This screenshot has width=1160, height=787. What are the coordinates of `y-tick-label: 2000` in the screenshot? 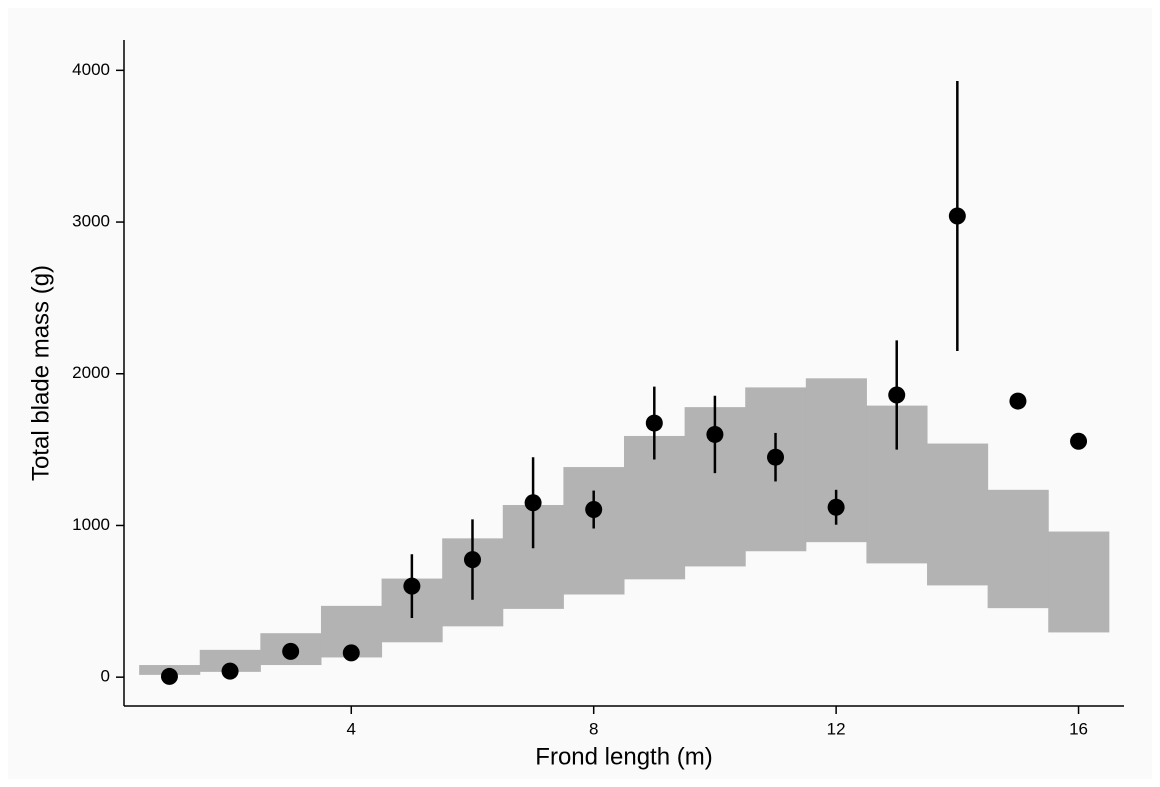 It's located at (91, 372).